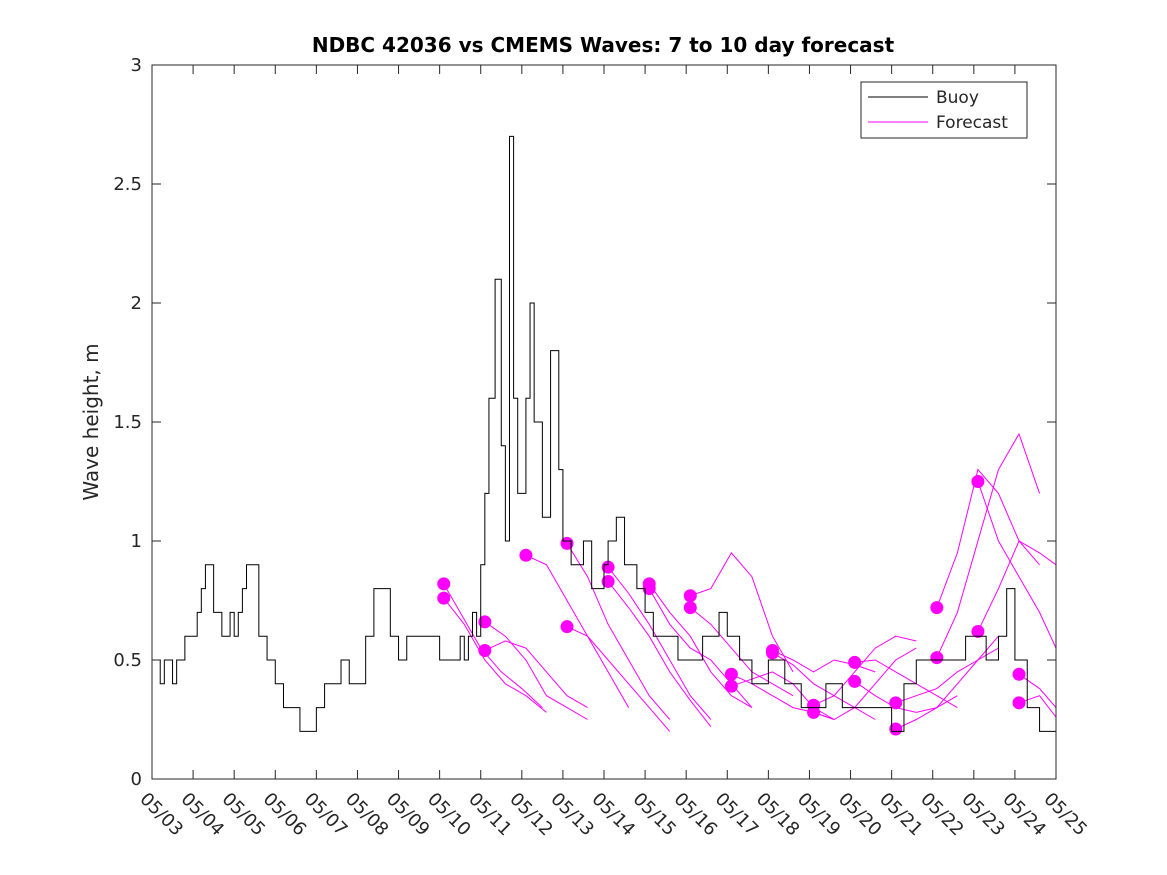 Image resolution: width=1167 pixels, height=875 pixels. I want to click on y-tick-label: 0.5, so click(127, 660).